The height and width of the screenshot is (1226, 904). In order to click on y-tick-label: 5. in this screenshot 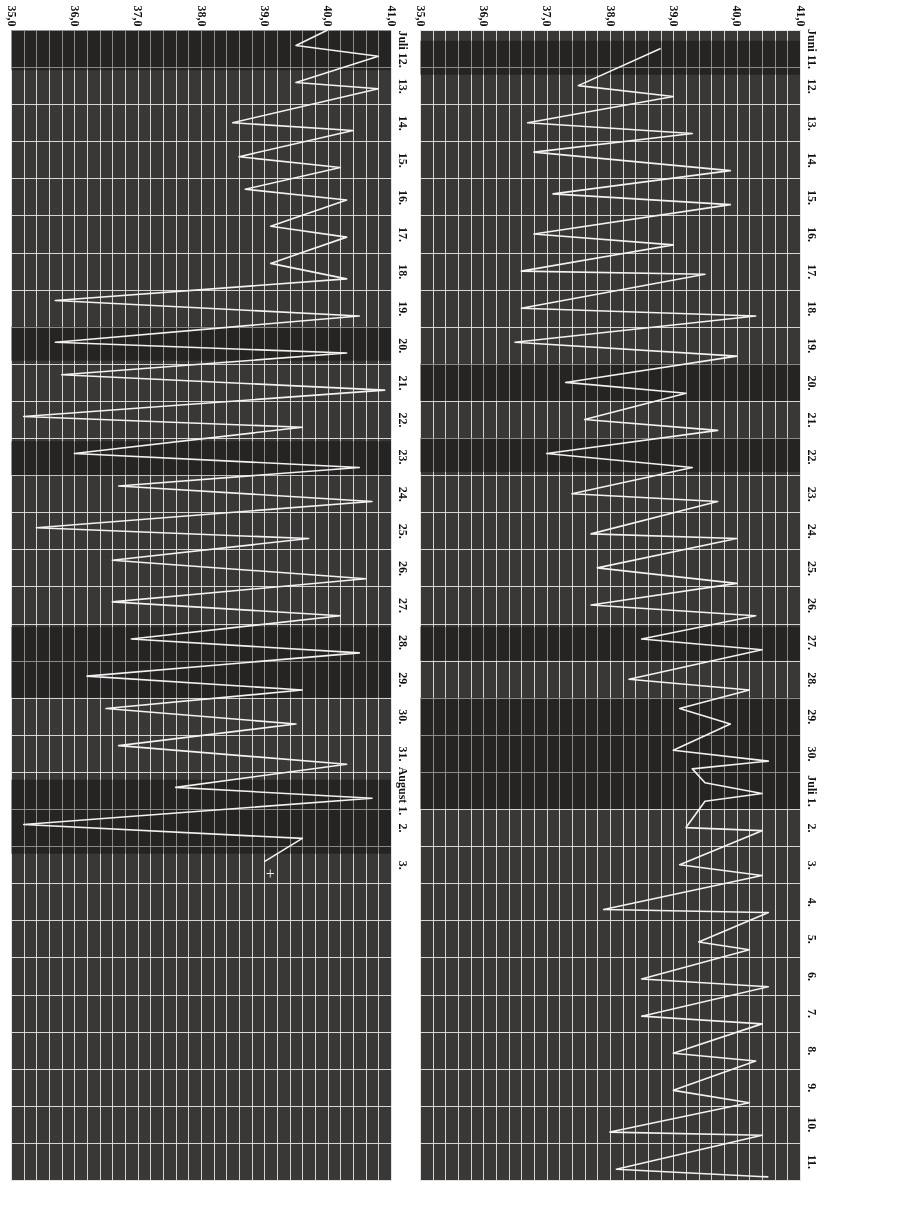, I will do `click(811, 939)`.